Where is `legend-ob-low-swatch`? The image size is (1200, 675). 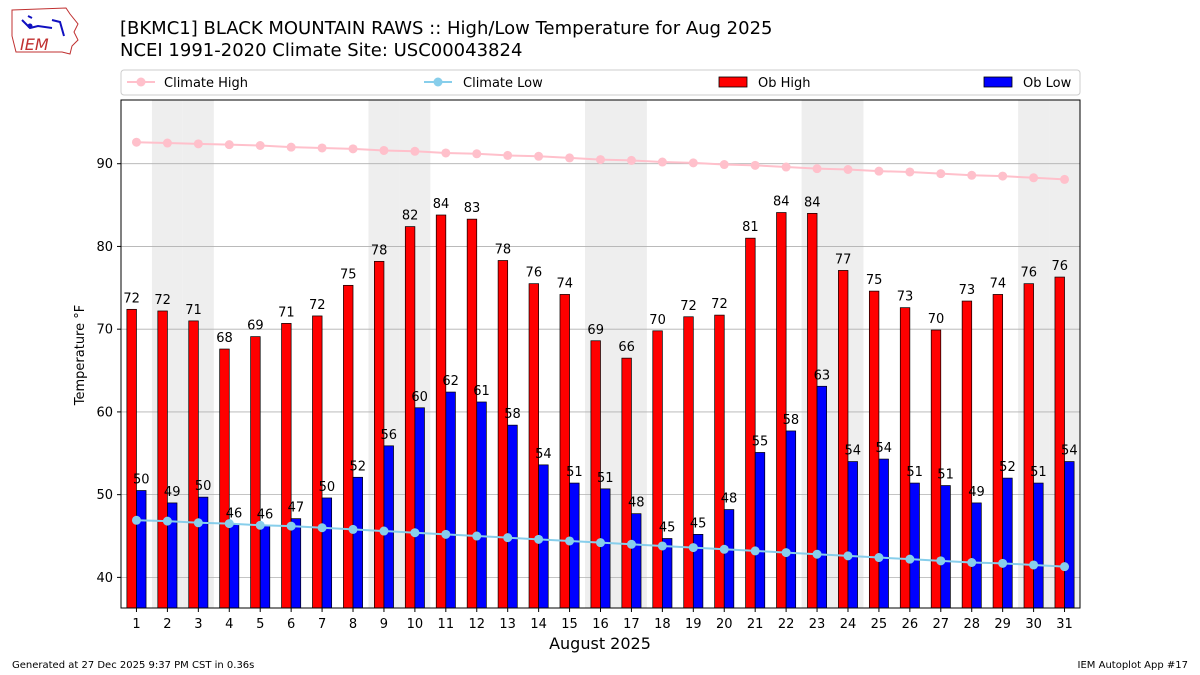
legend-ob-low-swatch is located at coordinates (998, 82).